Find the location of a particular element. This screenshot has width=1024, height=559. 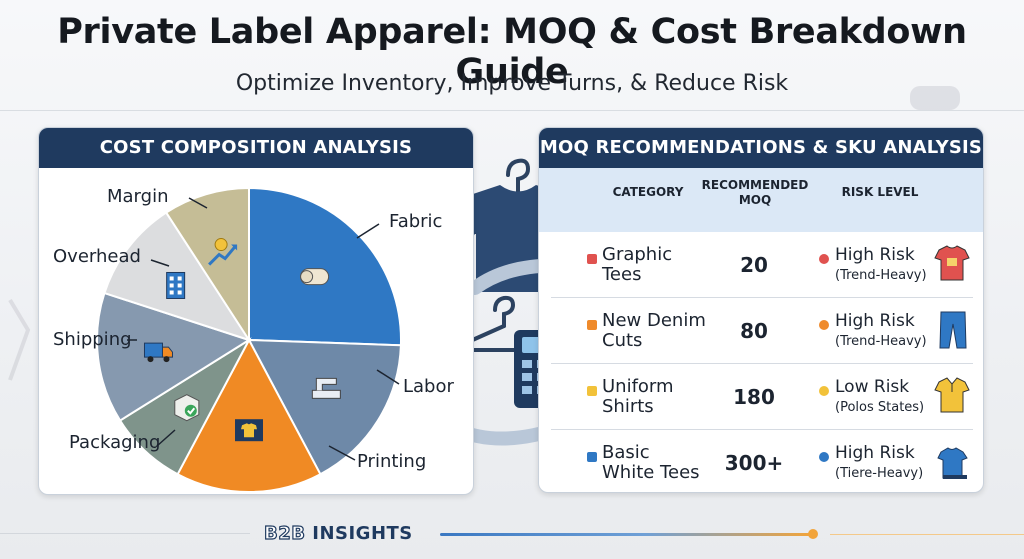

fabric-roll-icon is located at coordinates (315, 277).